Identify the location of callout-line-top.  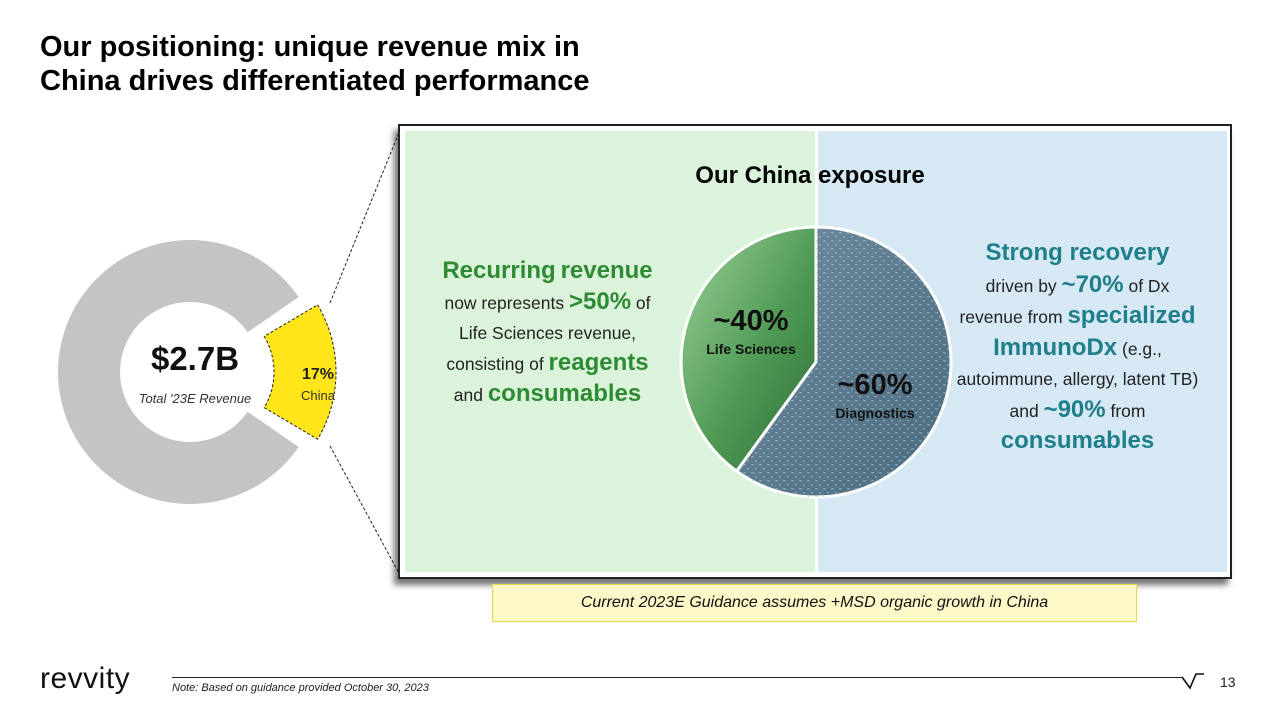
(365, 216).